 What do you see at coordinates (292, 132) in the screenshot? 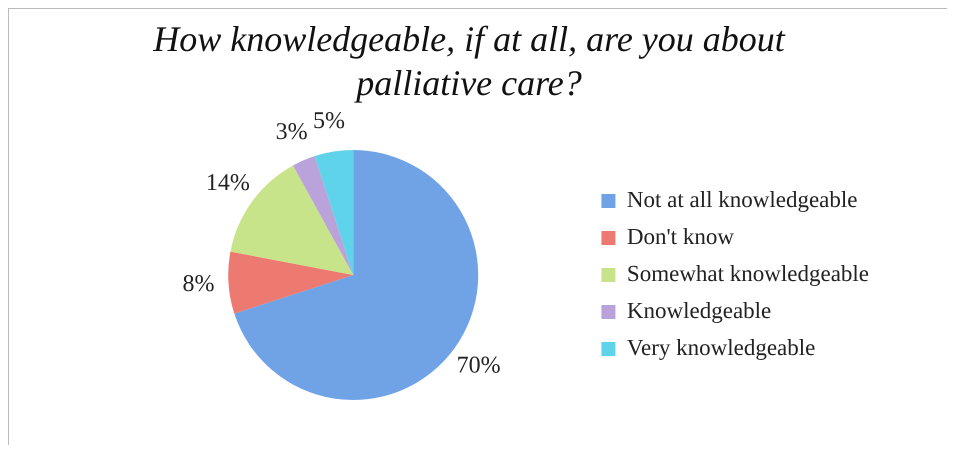
I see `data-label: 3%` at bounding box center [292, 132].